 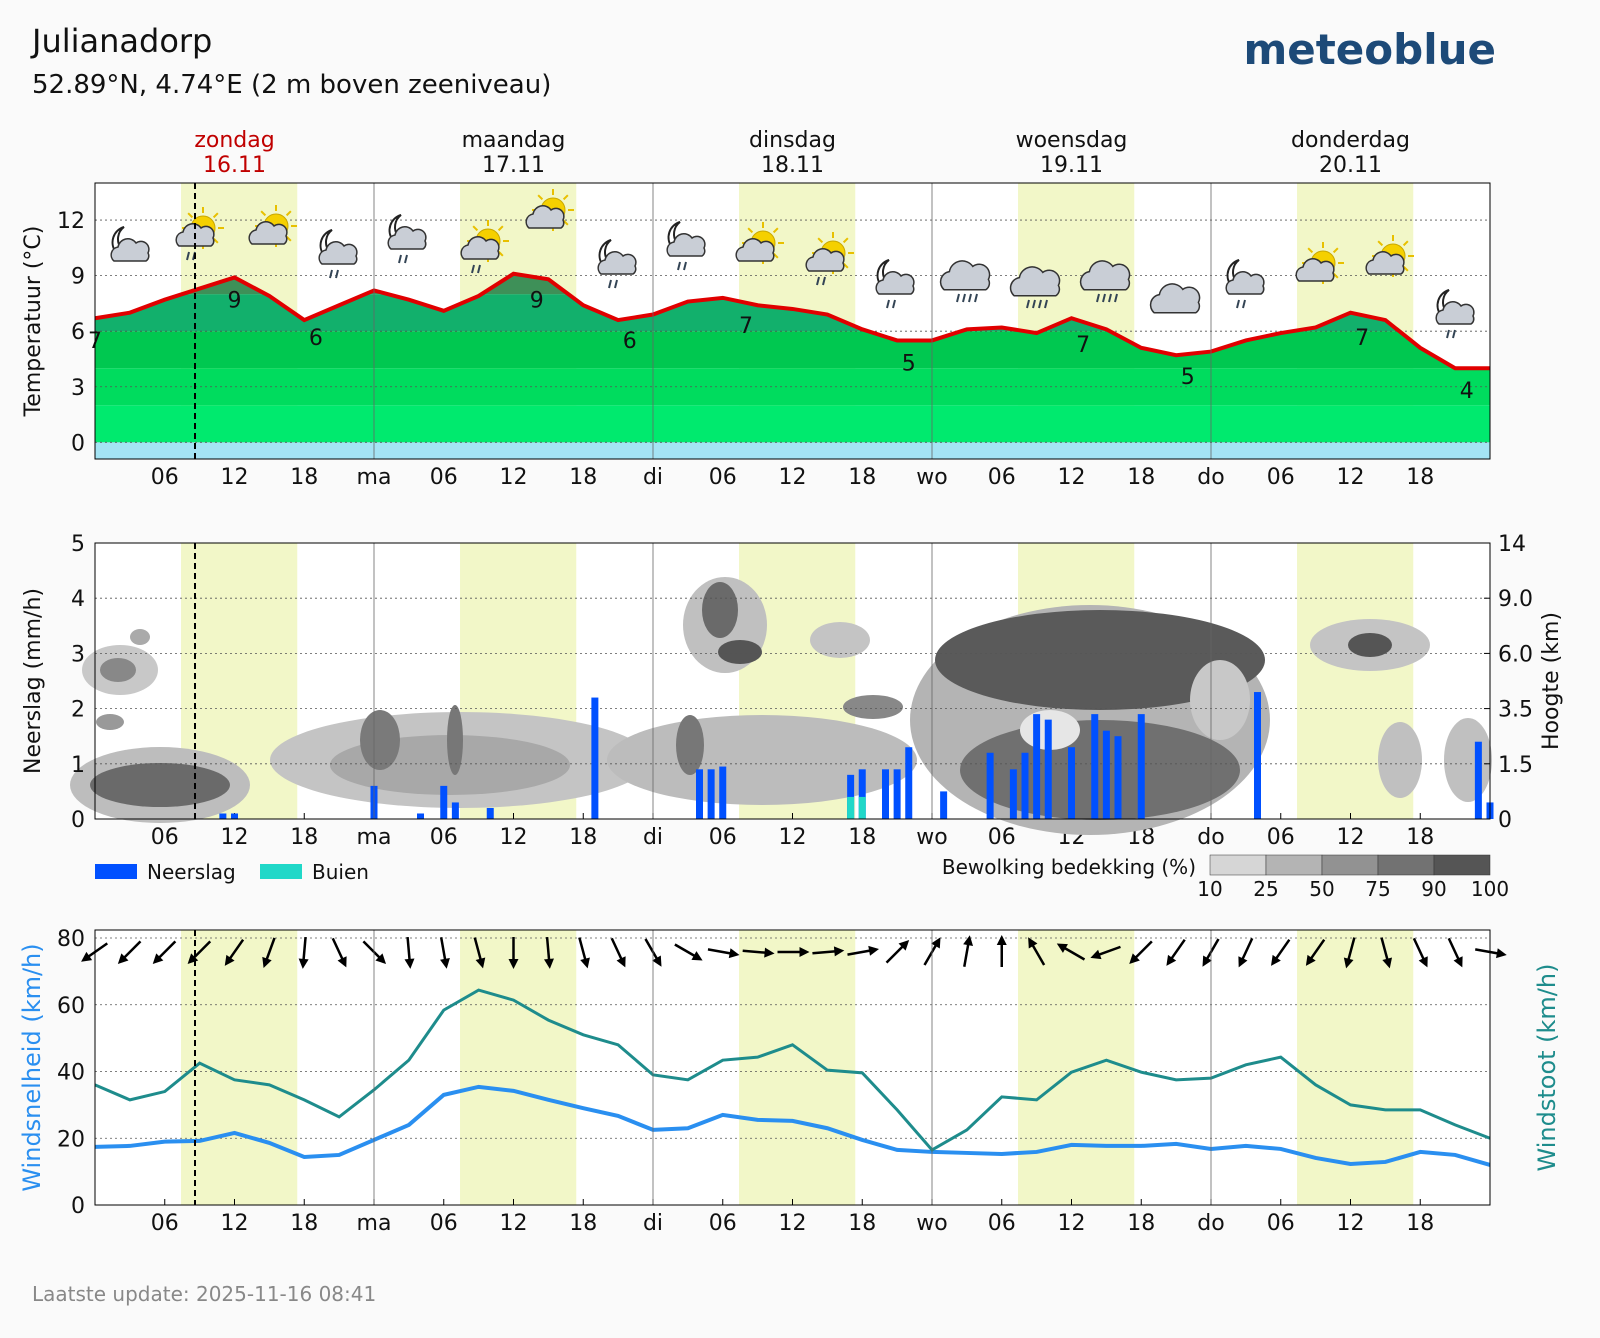 I want to click on cloud-legend-tick: 90, so click(x=1433, y=889).